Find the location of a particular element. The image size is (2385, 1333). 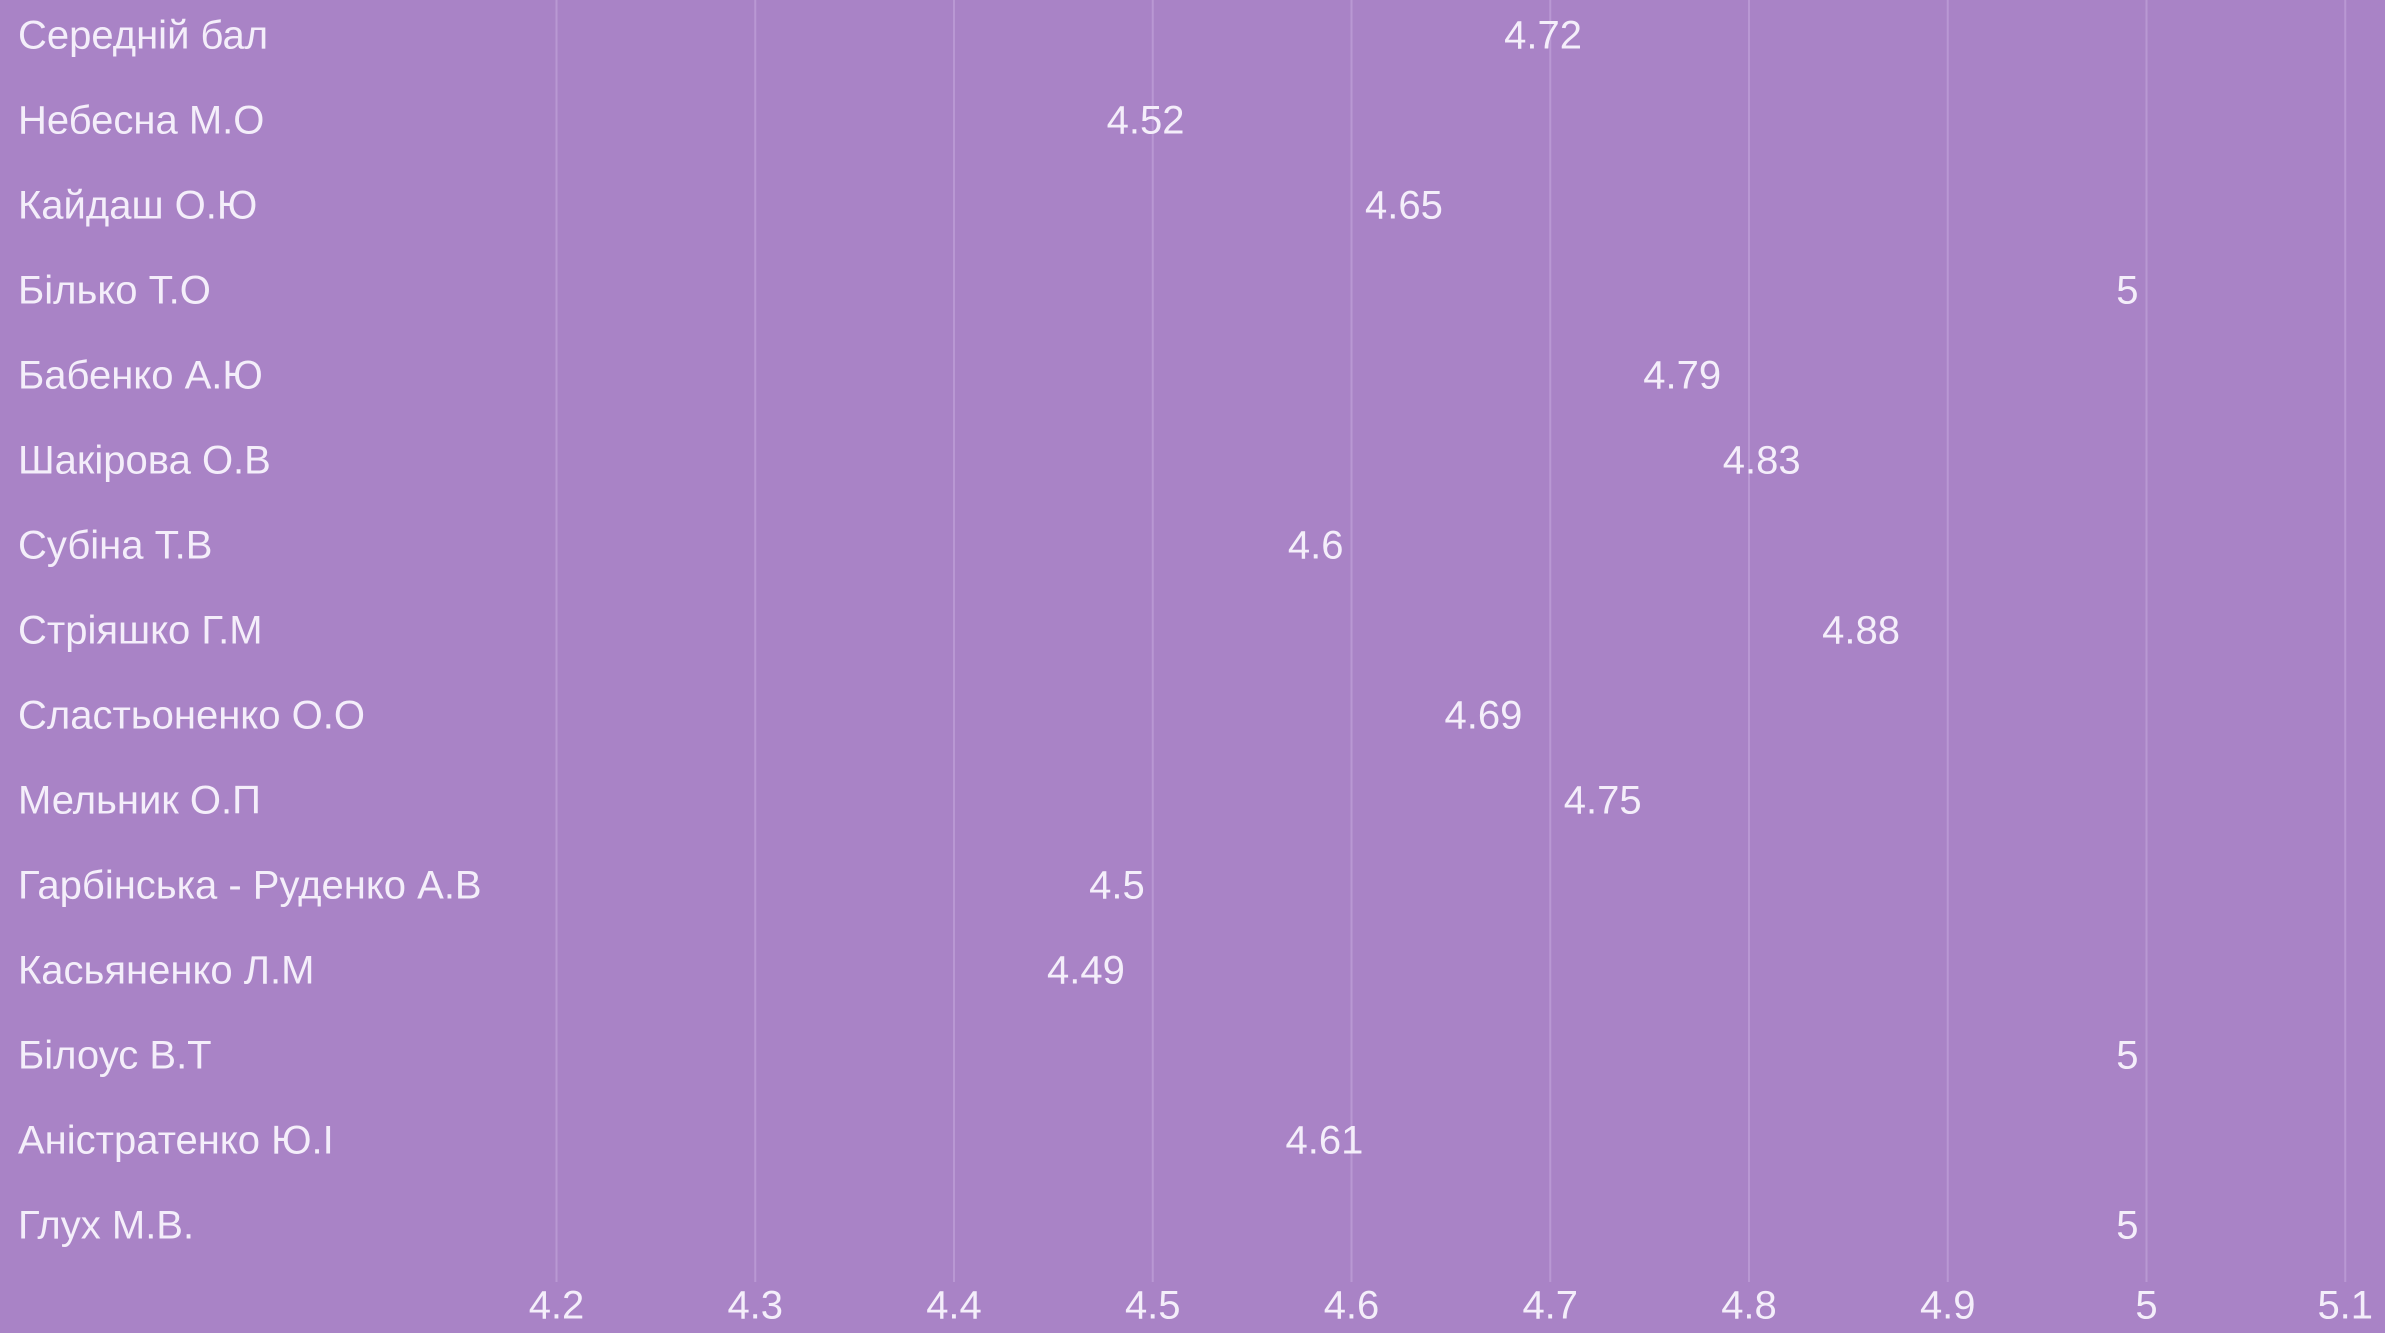

category-label: Бабенко А.Ю is located at coordinates (140, 376).